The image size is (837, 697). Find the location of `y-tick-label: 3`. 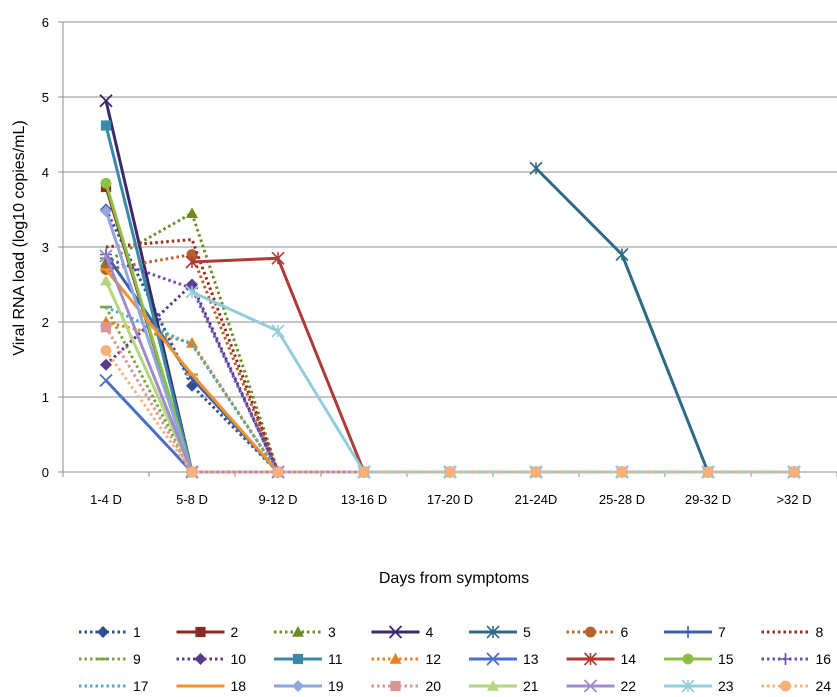

y-tick-label: 3 is located at coordinates (45, 247).